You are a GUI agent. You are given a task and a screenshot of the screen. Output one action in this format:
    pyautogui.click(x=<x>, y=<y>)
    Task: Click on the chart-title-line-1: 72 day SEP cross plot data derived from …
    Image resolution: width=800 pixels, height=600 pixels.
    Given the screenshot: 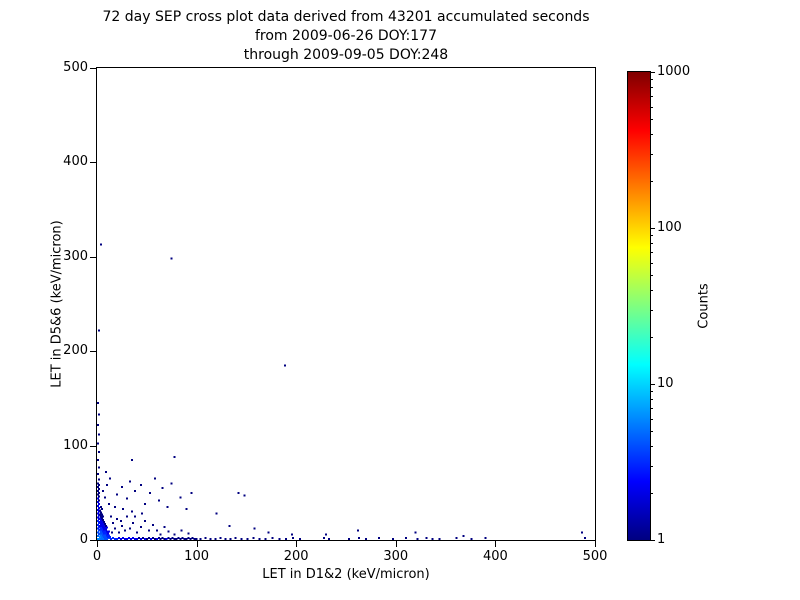 What is the action you would take?
    pyautogui.click(x=346, y=17)
    